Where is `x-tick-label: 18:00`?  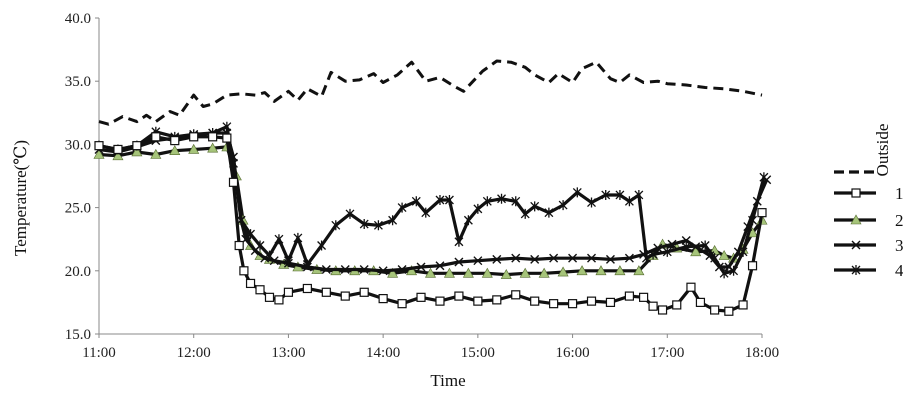
x-tick-label: 18:00 is located at coordinates (762, 353).